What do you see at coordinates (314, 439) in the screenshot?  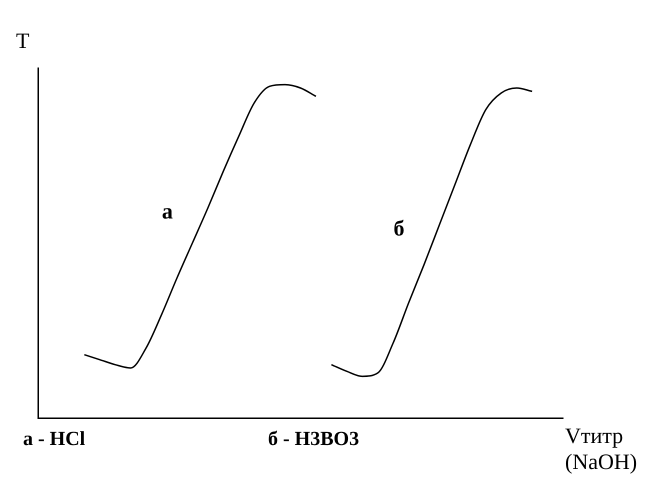 I see `text: б - H3BO3` at bounding box center [314, 439].